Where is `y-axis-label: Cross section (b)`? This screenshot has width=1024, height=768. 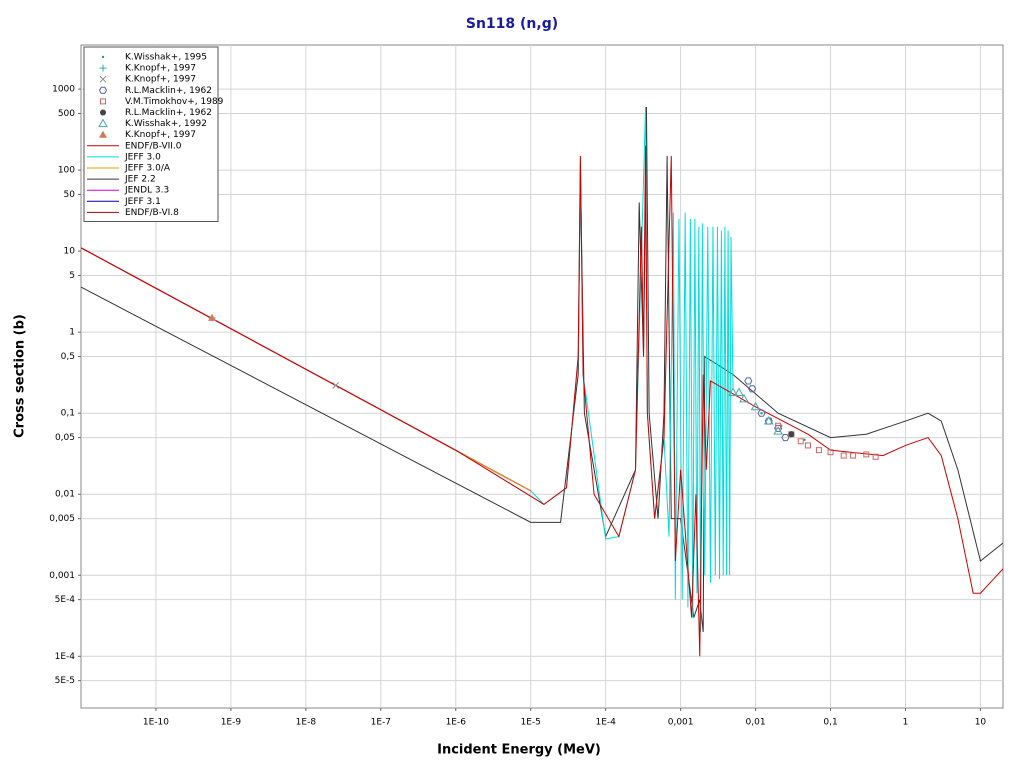 y-axis-label: Cross section (b) is located at coordinates (20, 376).